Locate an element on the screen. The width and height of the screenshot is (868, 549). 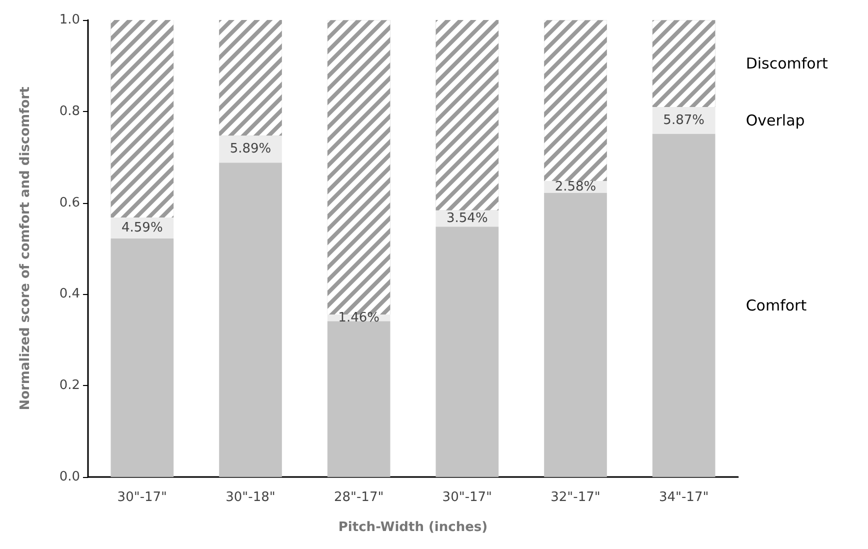
y-tick-label: 0.8 is located at coordinates (69, 111).